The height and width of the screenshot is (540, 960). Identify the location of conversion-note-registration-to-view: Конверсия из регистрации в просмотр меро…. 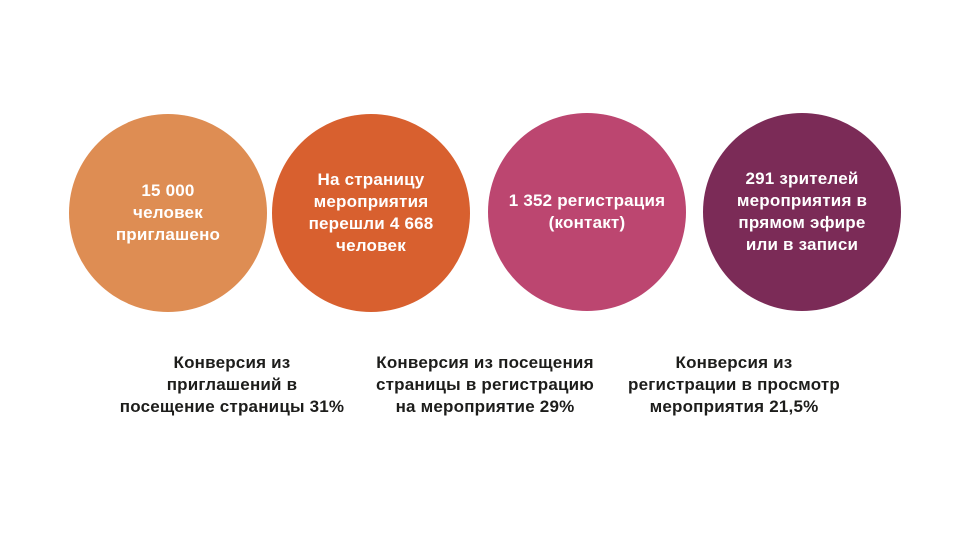
(734, 384).